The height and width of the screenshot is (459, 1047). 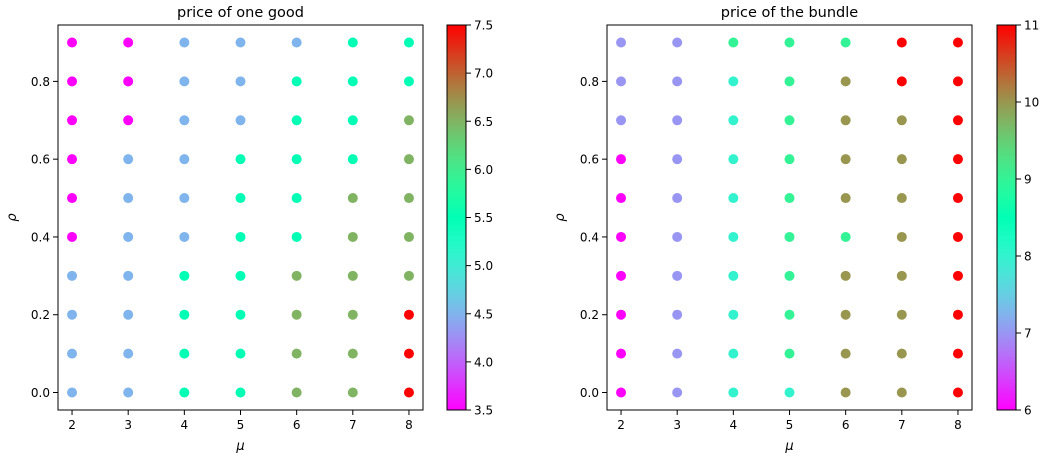 What do you see at coordinates (240, 13) in the screenshot?
I see `chart-title: price of one good` at bounding box center [240, 13].